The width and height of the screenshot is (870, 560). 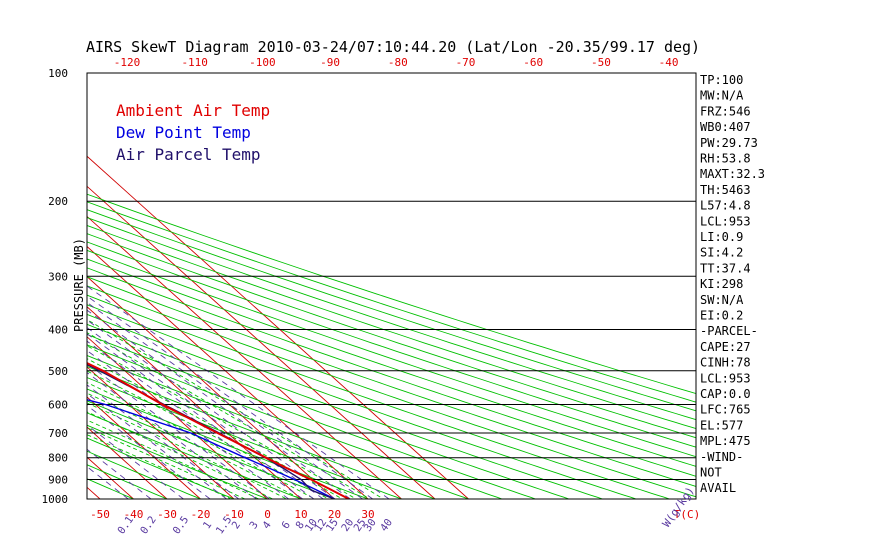 What do you see at coordinates (725, 159) in the screenshot?
I see `stat-item: RH:53.8` at bounding box center [725, 159].